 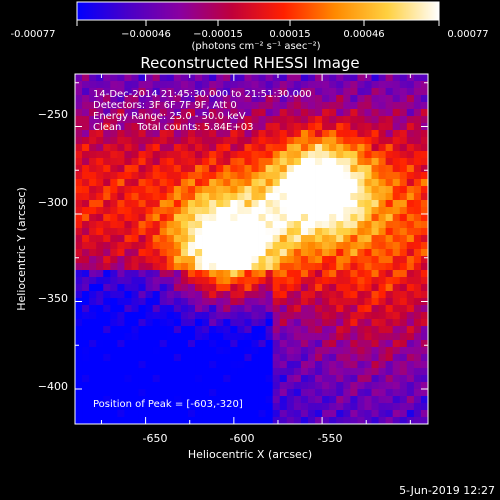 I want to click on info-detectors: Detectors: 3F 6F 7F 9F, Att 0, so click(x=165, y=105).